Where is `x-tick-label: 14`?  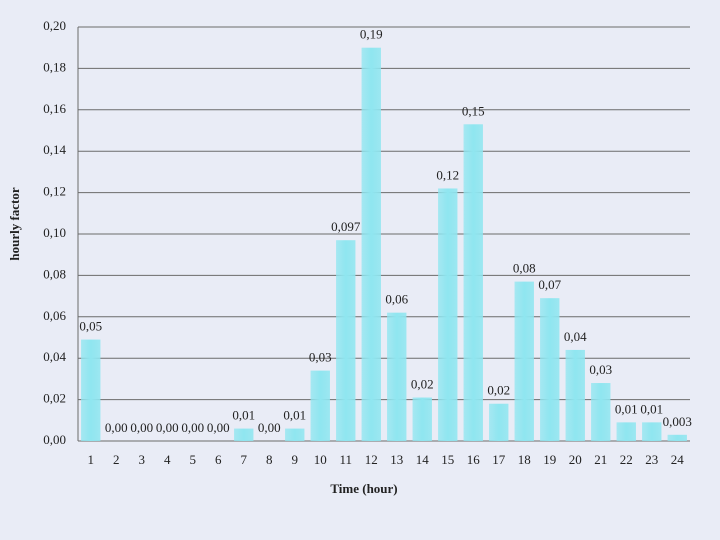
x-tick-label: 14 is located at coordinates (423, 459).